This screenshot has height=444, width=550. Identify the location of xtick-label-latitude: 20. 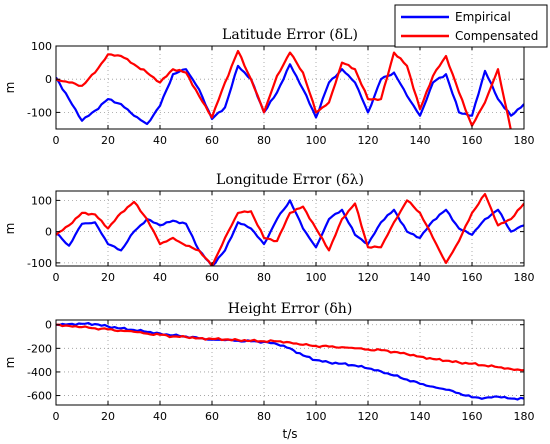
(108, 140).